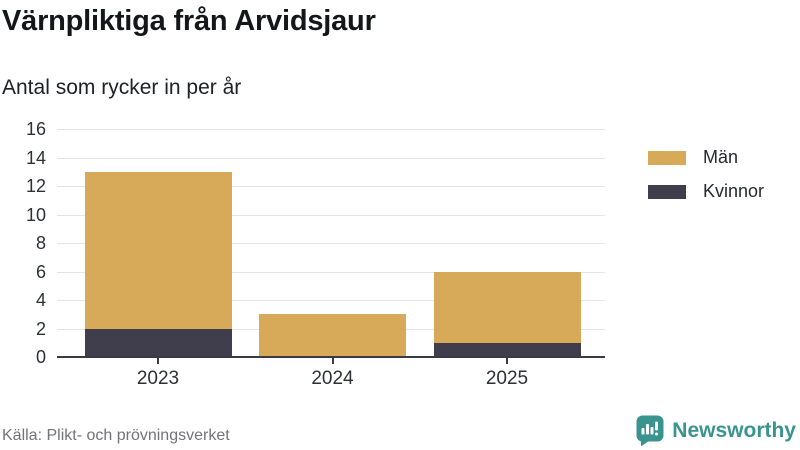 This screenshot has width=800, height=450. What do you see at coordinates (40, 300) in the screenshot?
I see `y-tick-label: 4` at bounding box center [40, 300].